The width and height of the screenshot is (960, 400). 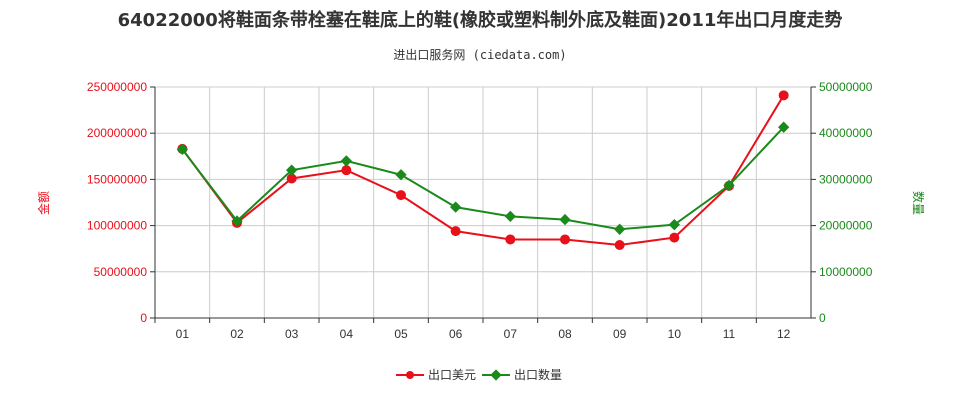 I want to click on right-tick-label: 40000000, so click(x=846, y=133).